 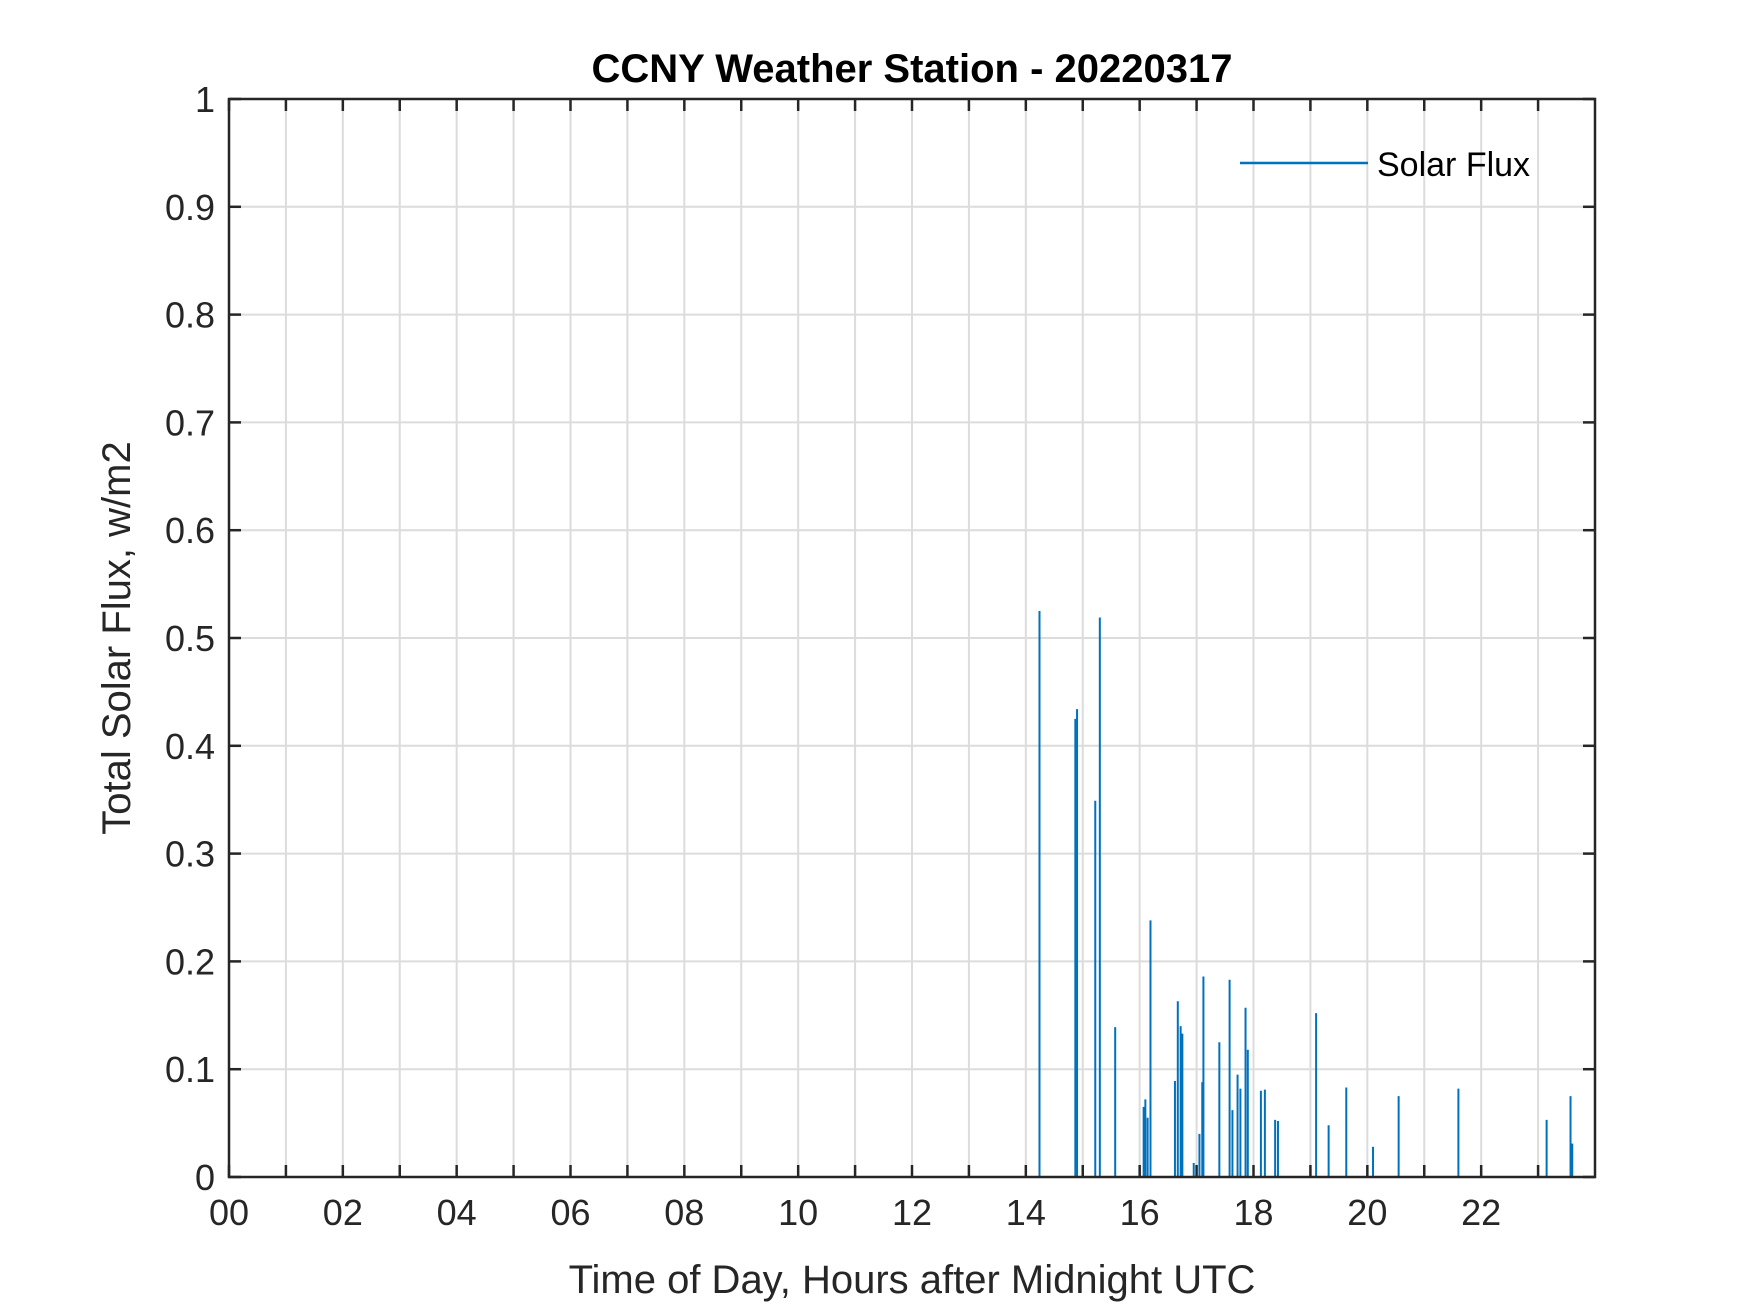 What do you see at coordinates (798, 1212) in the screenshot?
I see `x-tick-label: 10` at bounding box center [798, 1212].